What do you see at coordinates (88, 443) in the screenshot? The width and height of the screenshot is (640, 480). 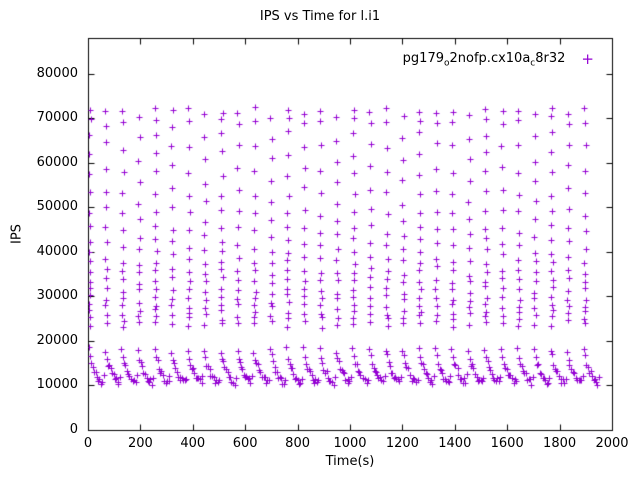 I see `x-tick-label: 0` at bounding box center [88, 443].